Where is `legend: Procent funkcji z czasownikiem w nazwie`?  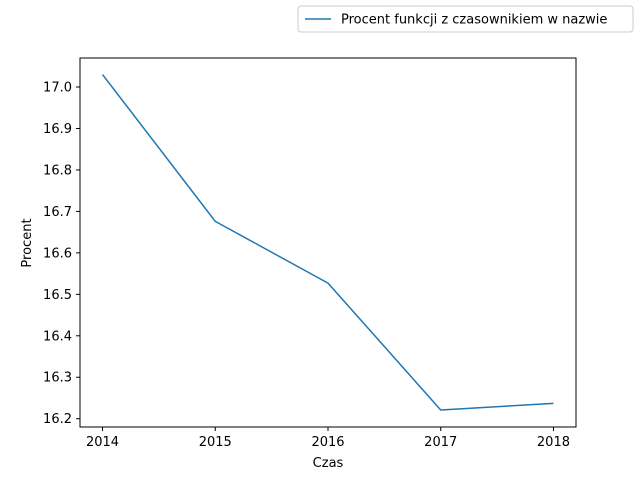 legend: Procent funkcji z czasownikiem w nazwie is located at coordinates (465, 19).